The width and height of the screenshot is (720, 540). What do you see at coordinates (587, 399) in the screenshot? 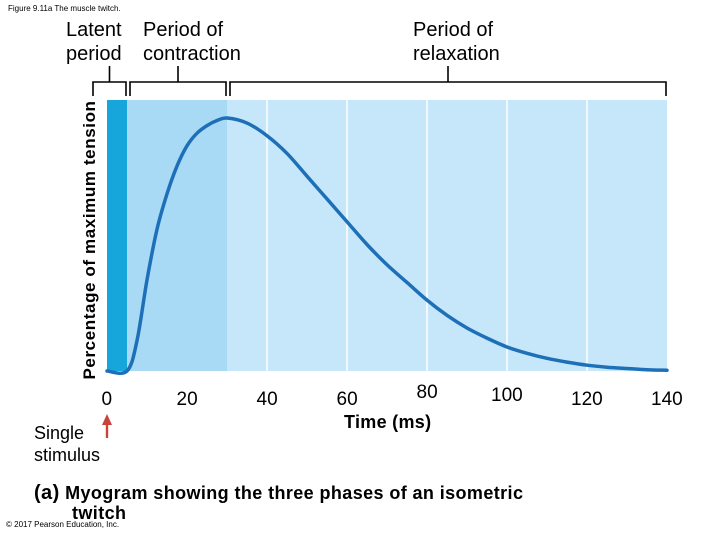
I see `x-tick-label: 120` at bounding box center [587, 399].